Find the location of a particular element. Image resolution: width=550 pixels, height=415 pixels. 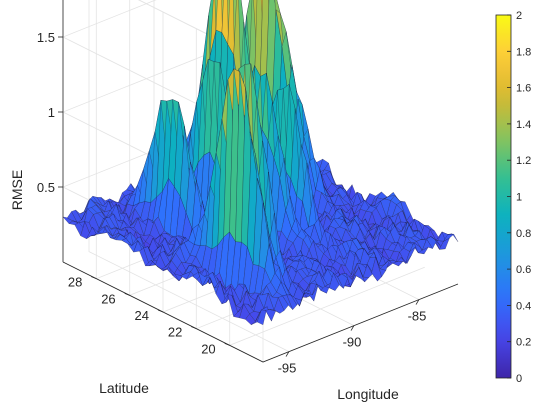

colorbar-tick-label-4: 0.8 is located at coordinates (523, 234).